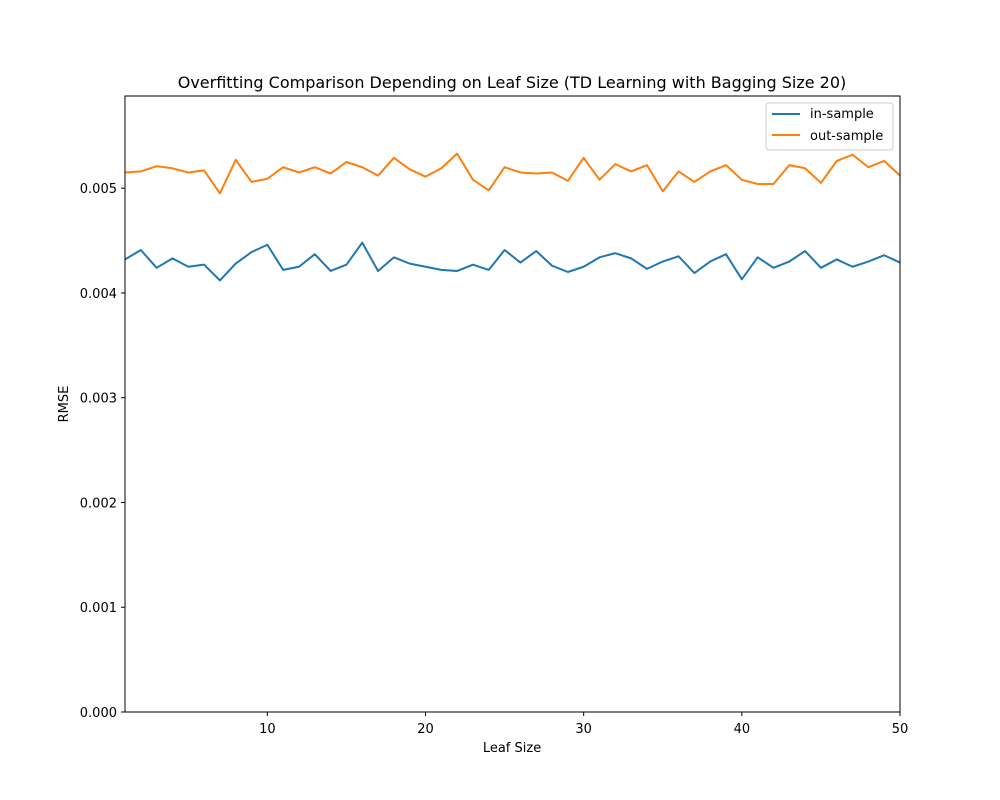  I want to click on y-tick-label: 0.003, so click(98, 399).